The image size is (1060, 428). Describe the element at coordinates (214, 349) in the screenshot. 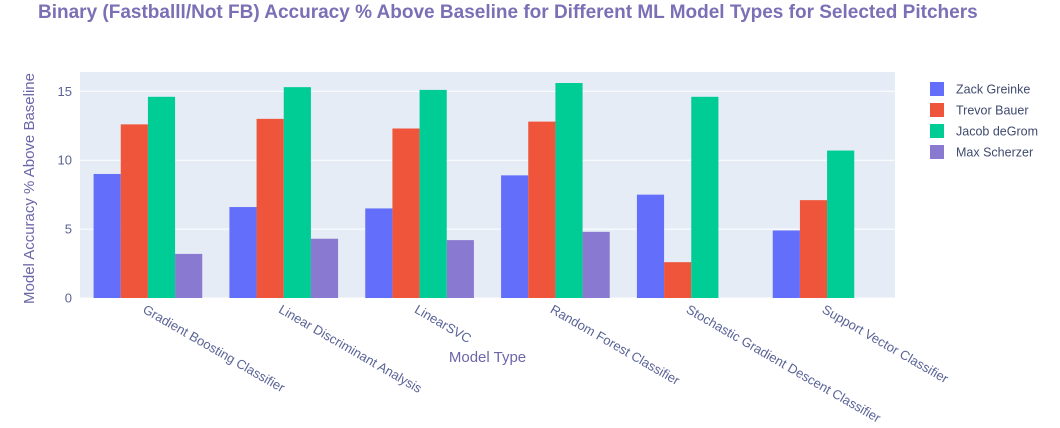

I see `x-tick-label: Gradient Boosting Classifier` at that location.